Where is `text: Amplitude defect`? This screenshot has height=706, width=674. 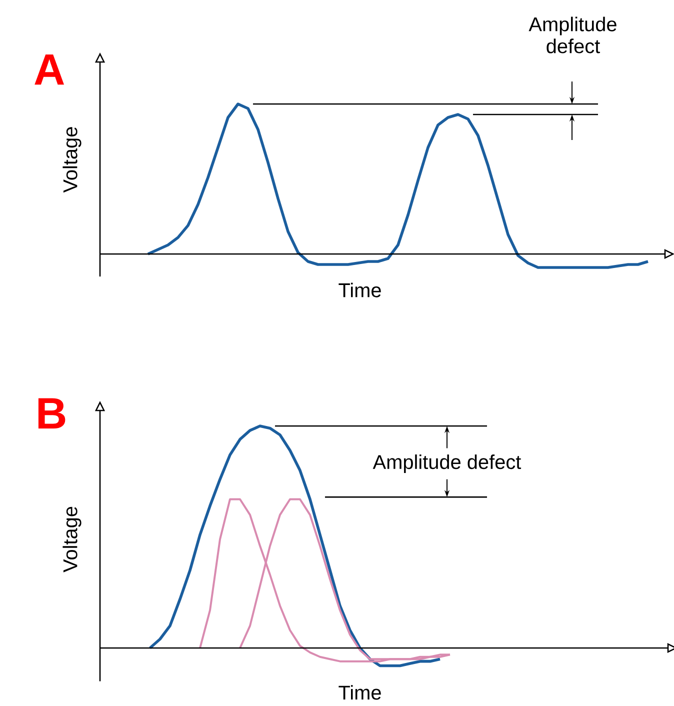
text: Amplitude defect is located at coordinates (572, 35).